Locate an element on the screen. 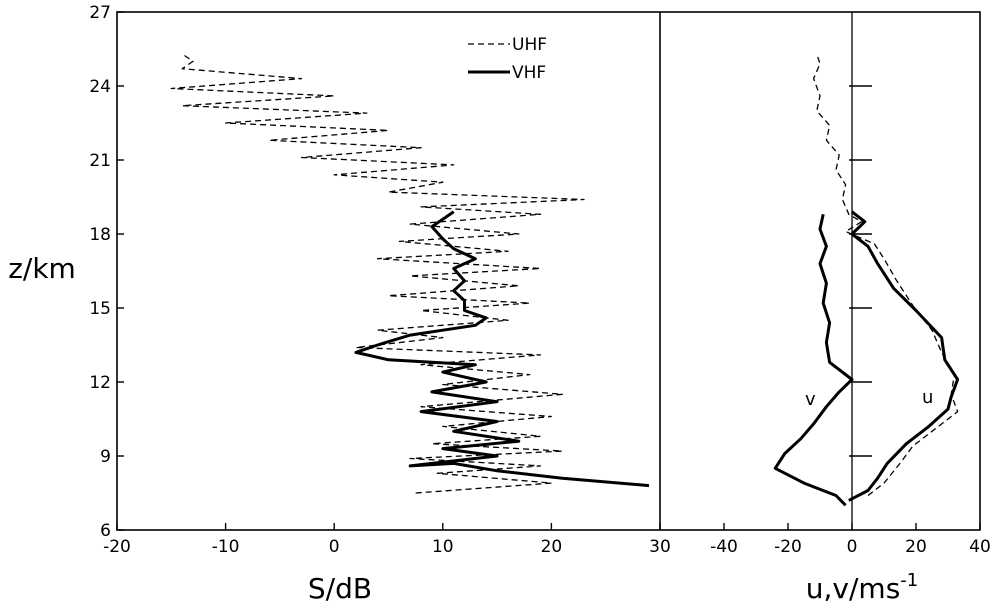 Image resolution: width=1002 pixels, height=608 pixels. legend: UHF VHF is located at coordinates (507, 59).